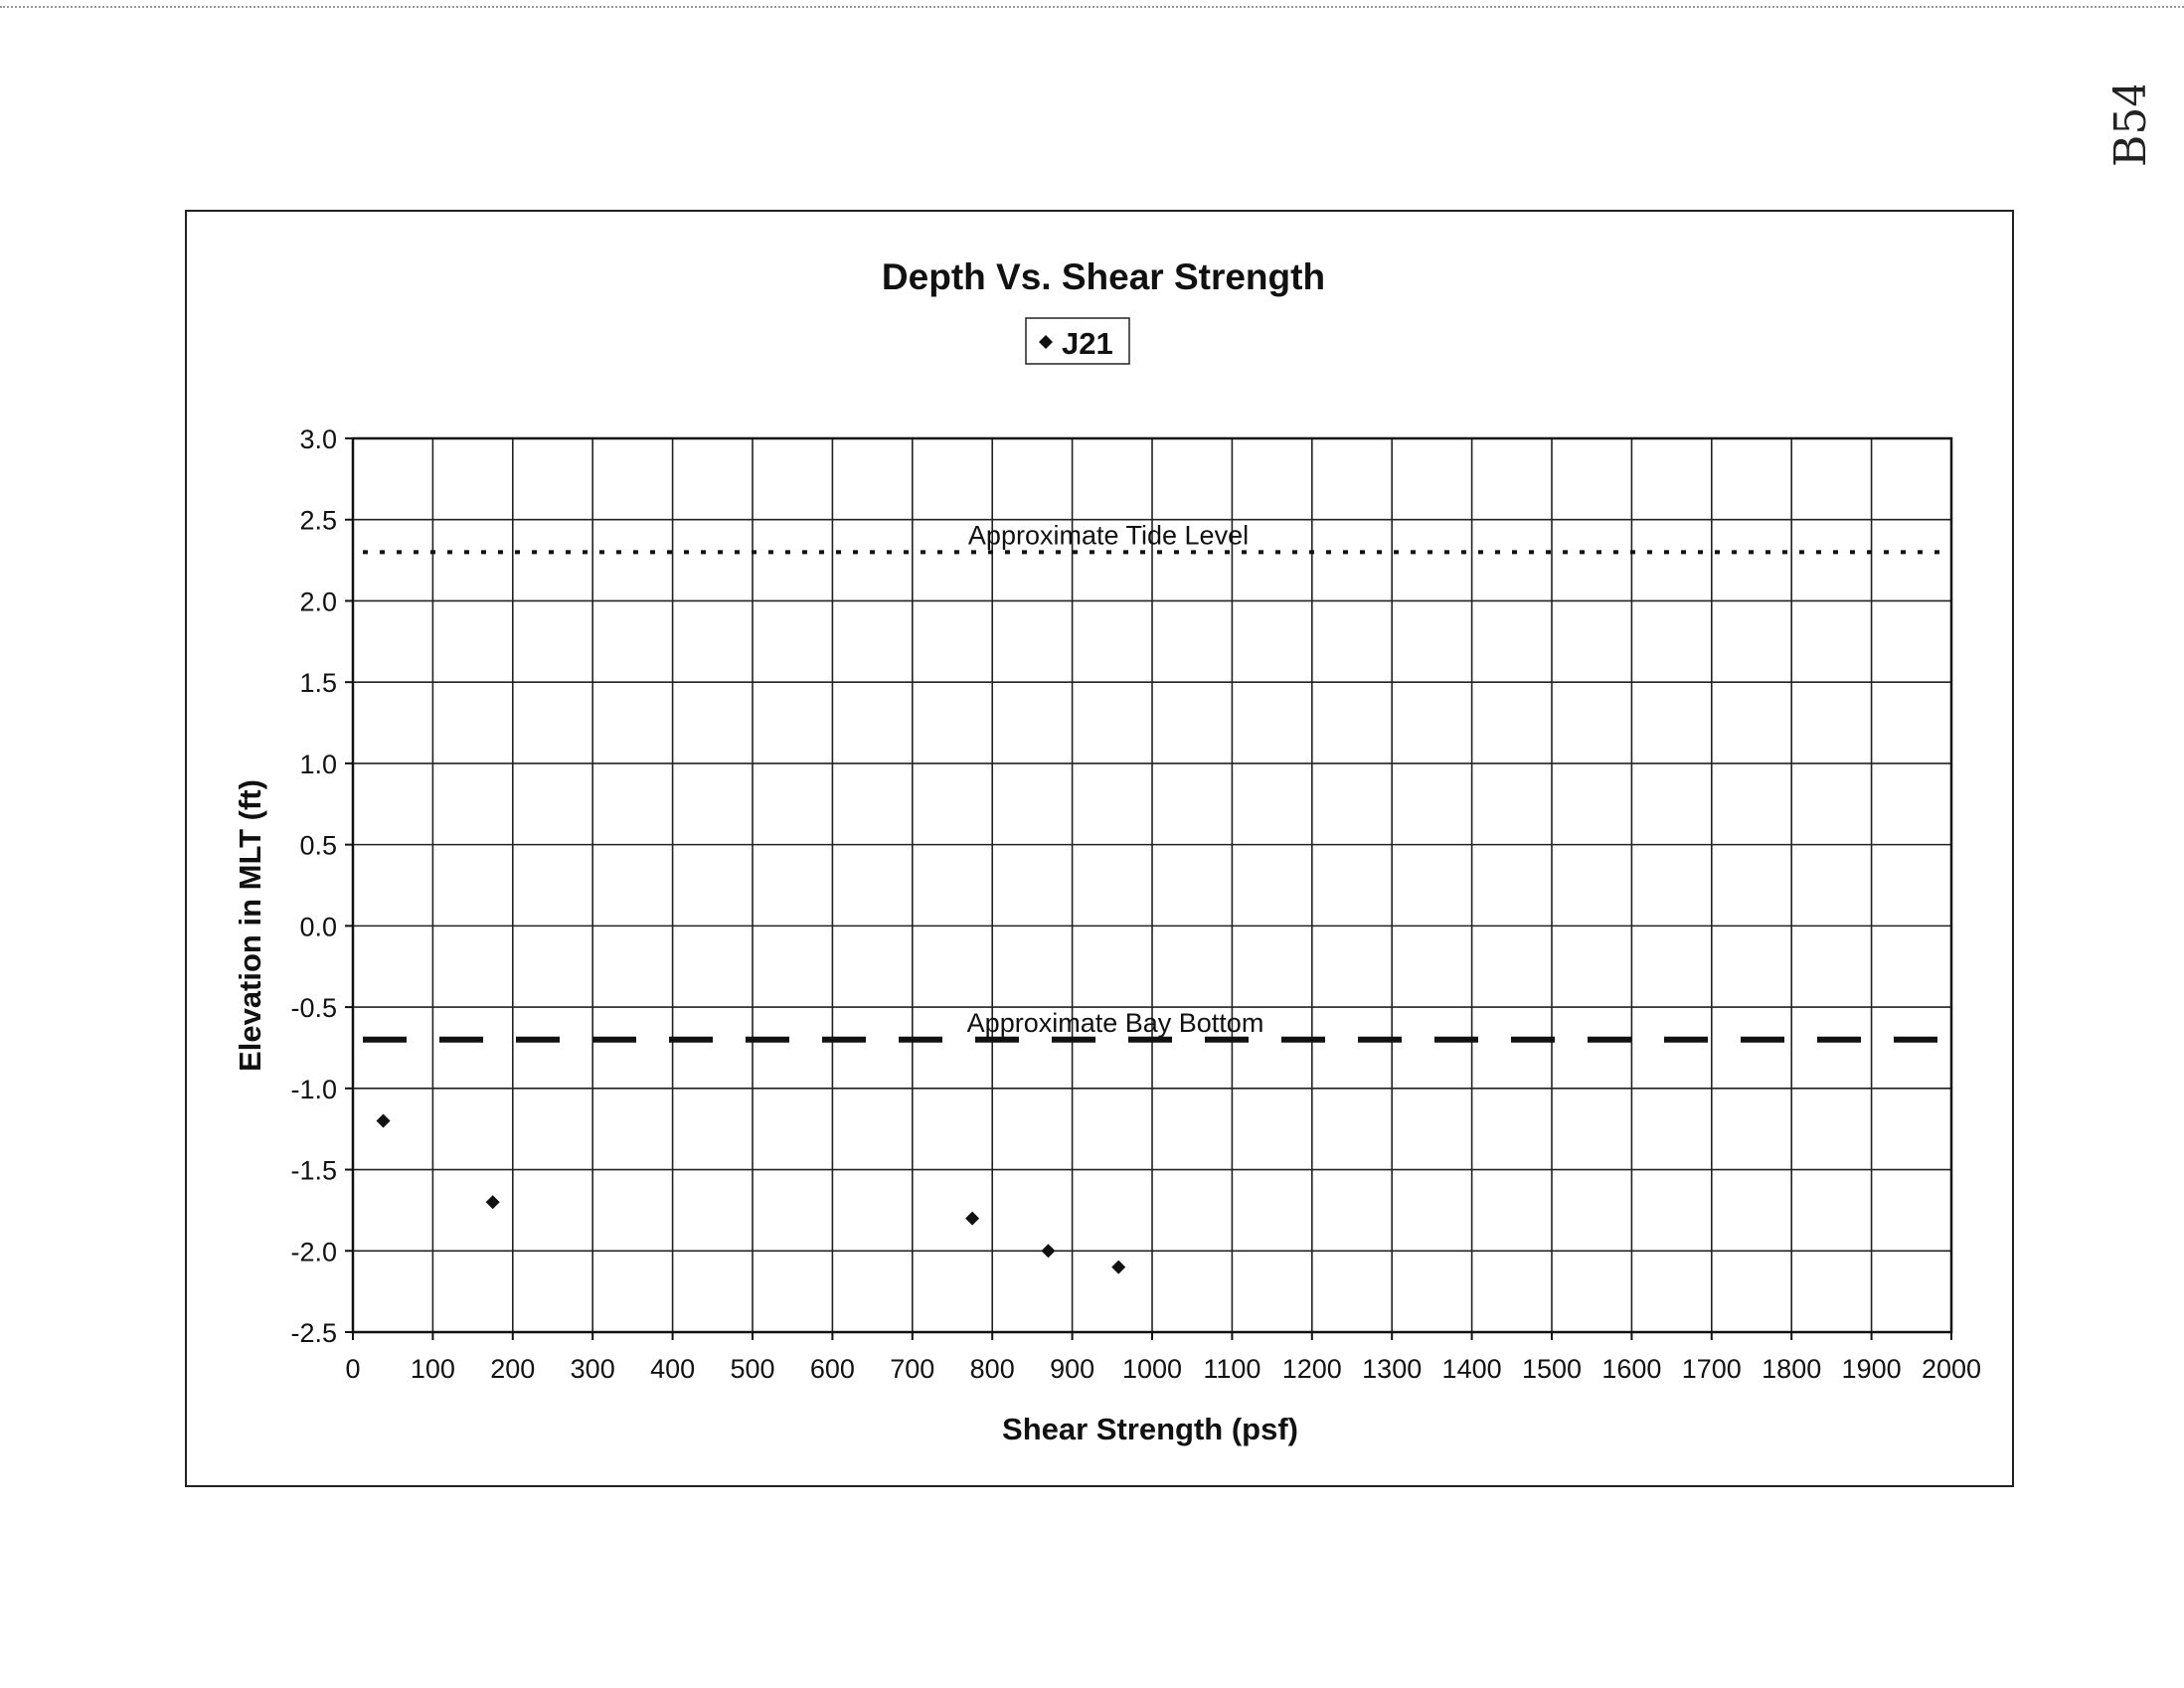 The width and height of the screenshot is (2184, 1688). I want to click on legend: J21, so click(1077, 341).